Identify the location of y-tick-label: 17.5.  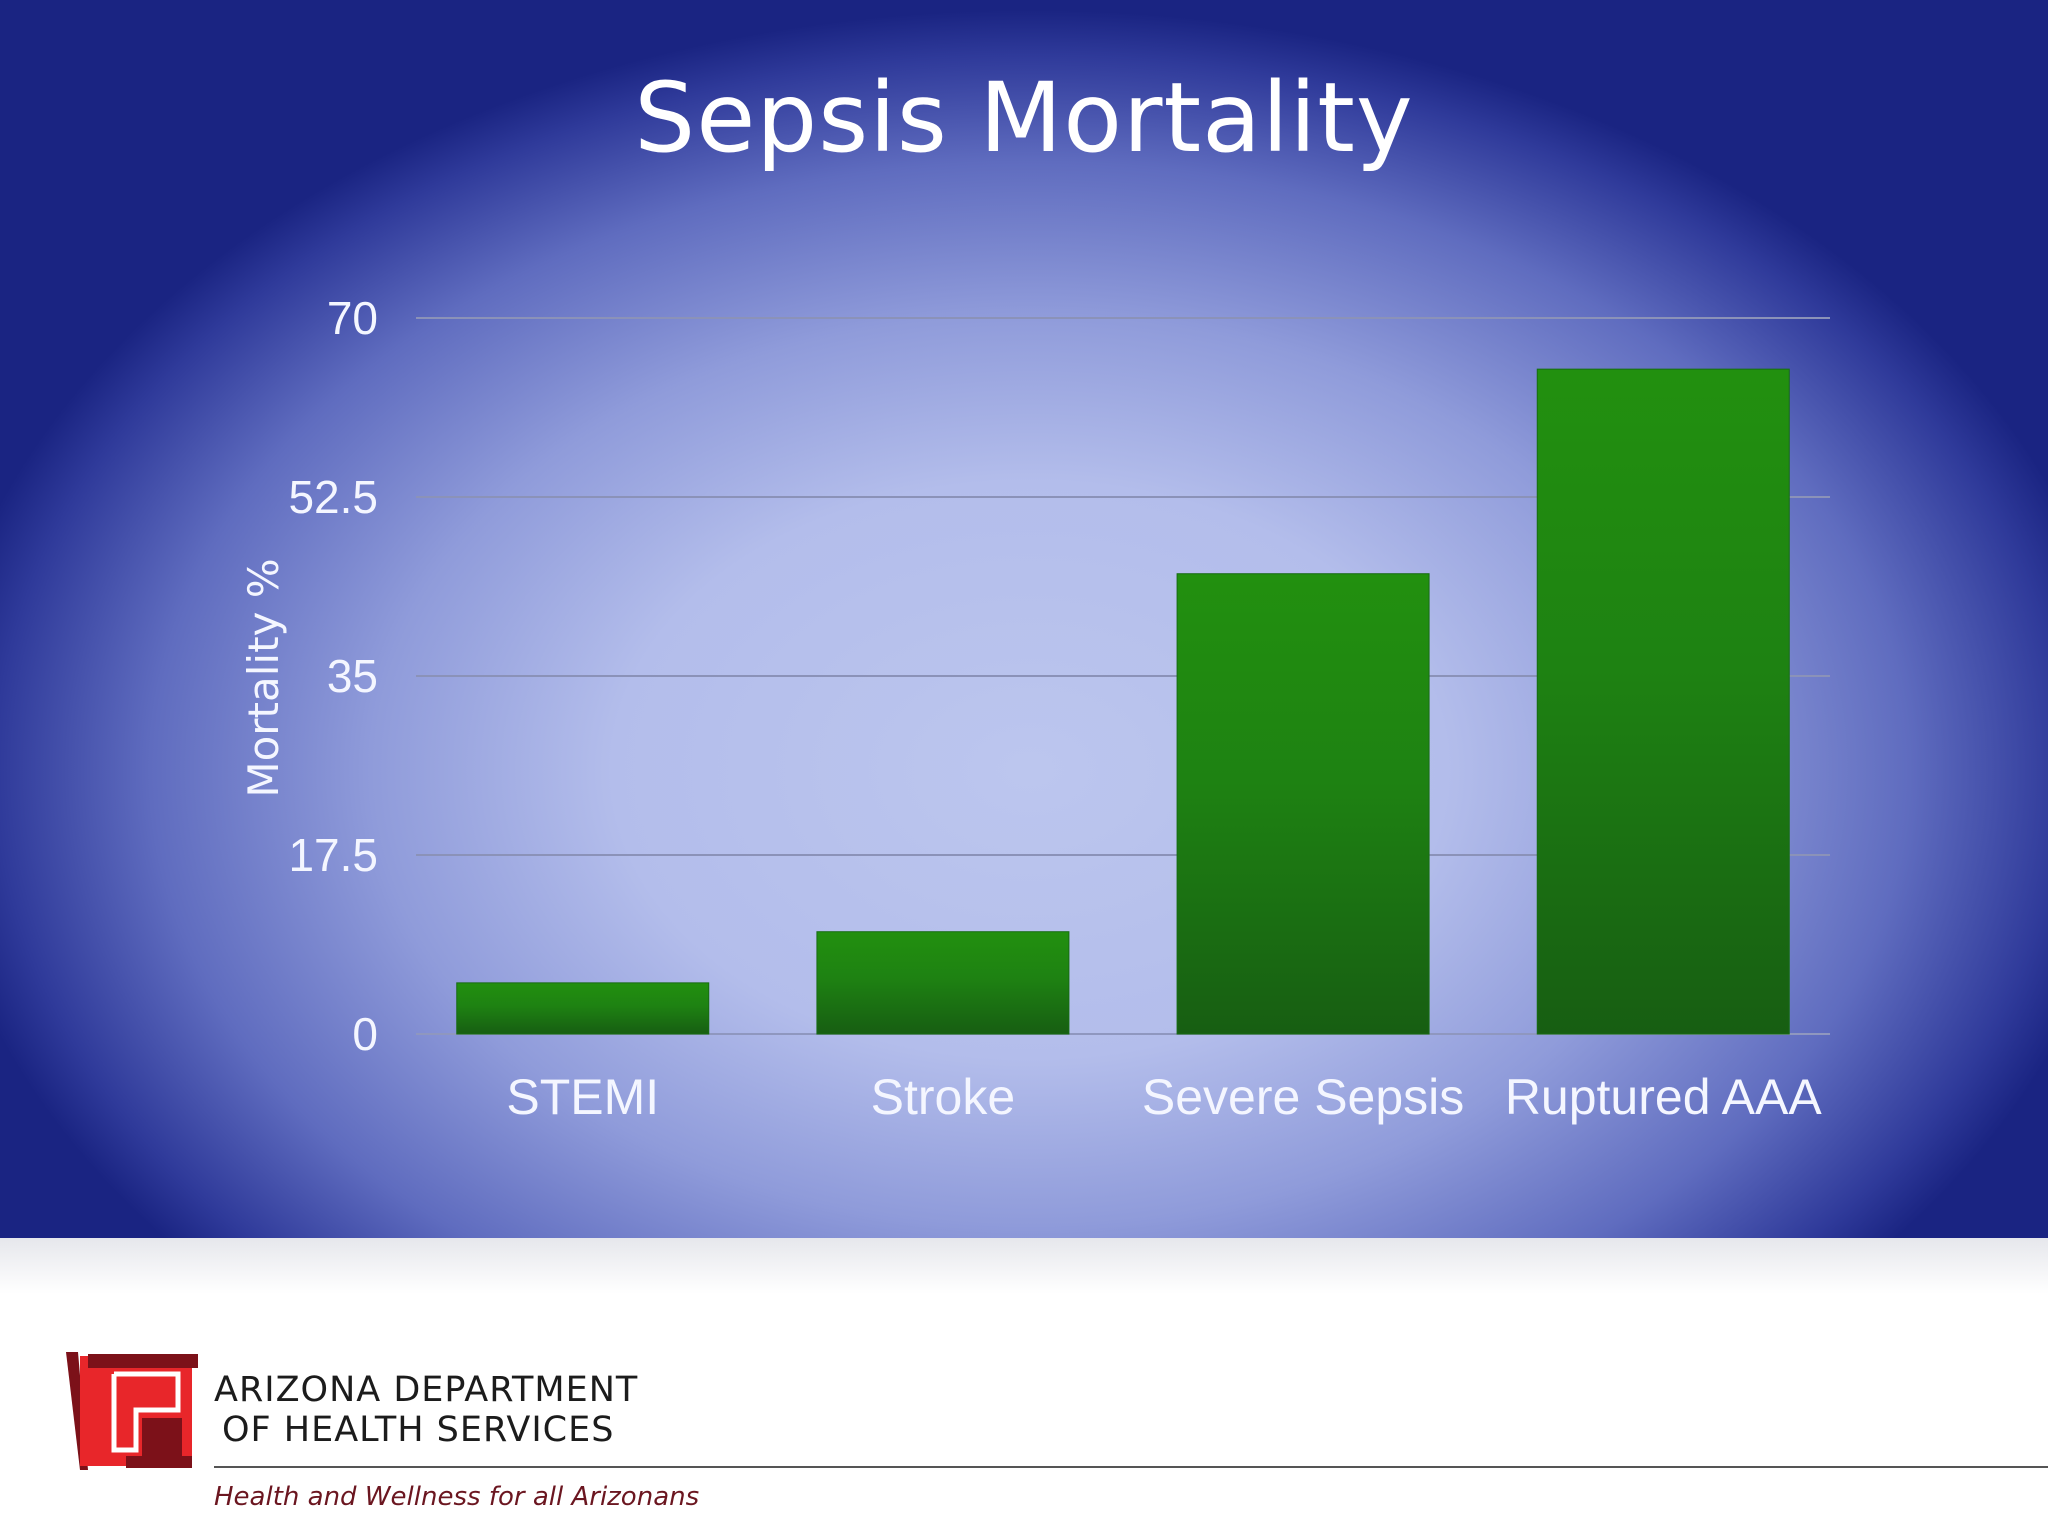
(333, 855).